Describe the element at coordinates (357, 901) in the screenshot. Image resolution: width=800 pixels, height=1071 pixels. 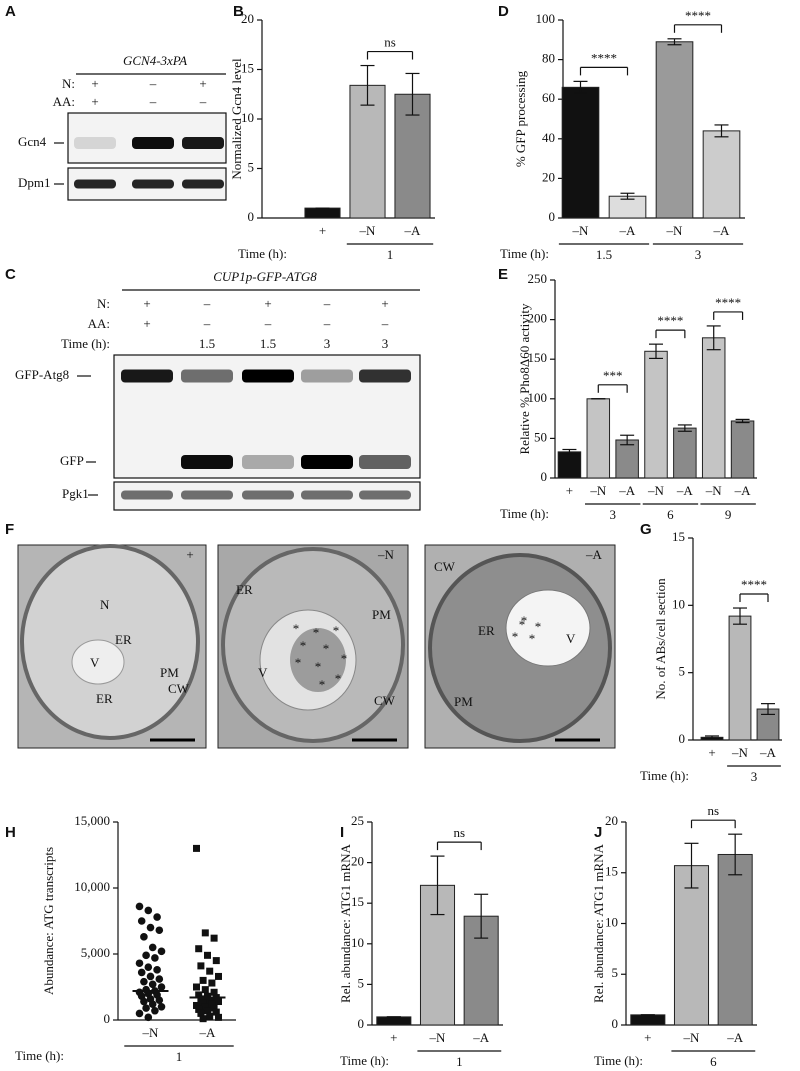
I see `y-tick-label: 15` at that location.